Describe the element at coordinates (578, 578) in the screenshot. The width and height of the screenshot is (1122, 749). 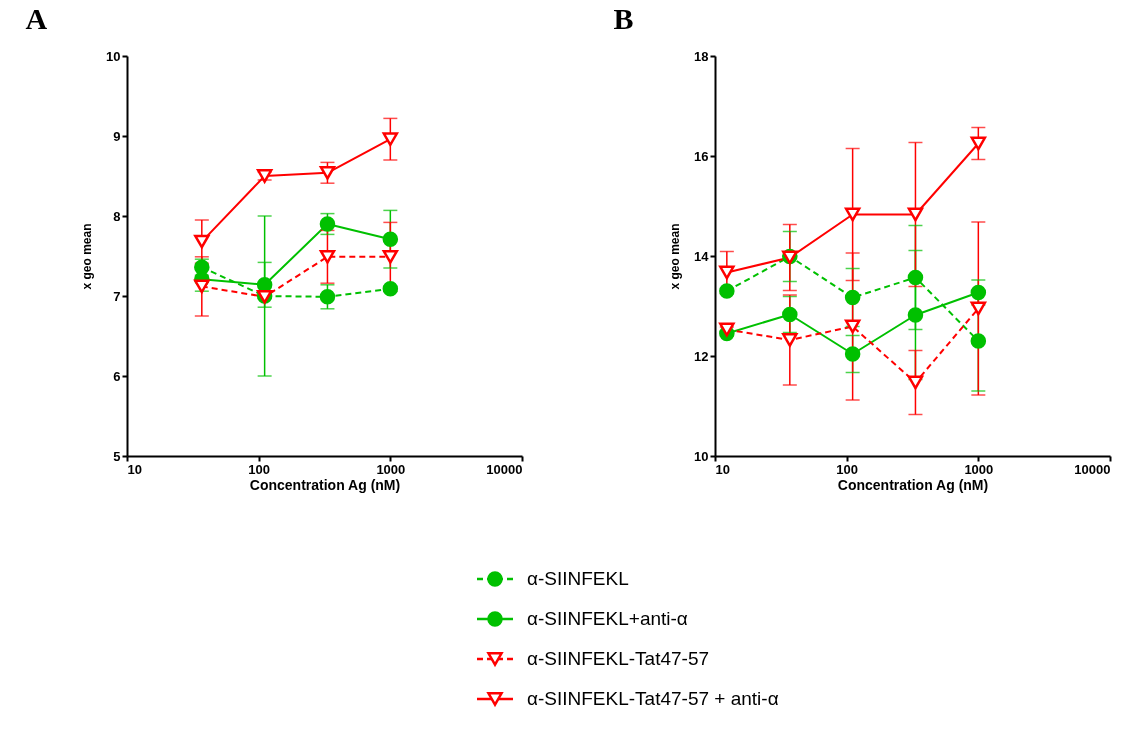
I see `legend-label: α-SIINFEKL` at that location.